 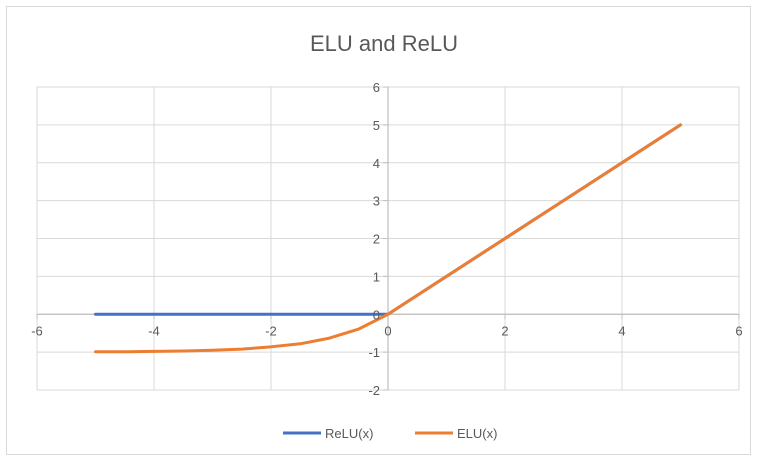 I want to click on y-tick-label: 4, so click(x=376, y=163).